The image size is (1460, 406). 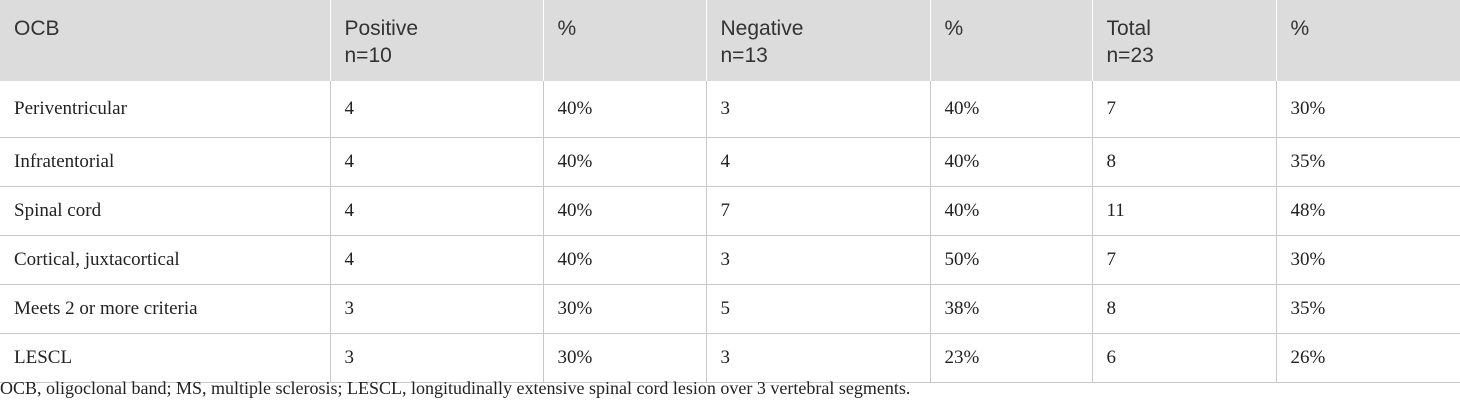 What do you see at coordinates (1010, 358) in the screenshot?
I see `negative-percent: 23%` at bounding box center [1010, 358].